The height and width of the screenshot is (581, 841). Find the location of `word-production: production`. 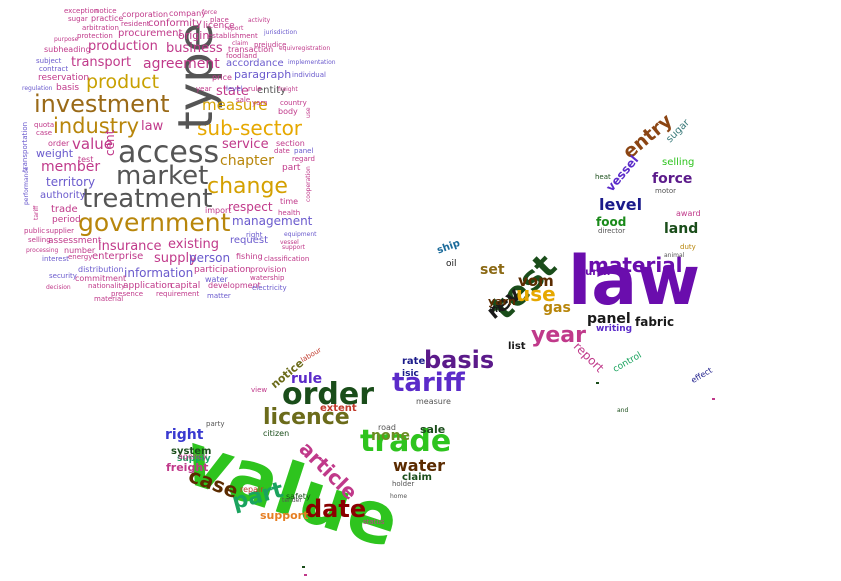

word-production: production is located at coordinates (123, 46).